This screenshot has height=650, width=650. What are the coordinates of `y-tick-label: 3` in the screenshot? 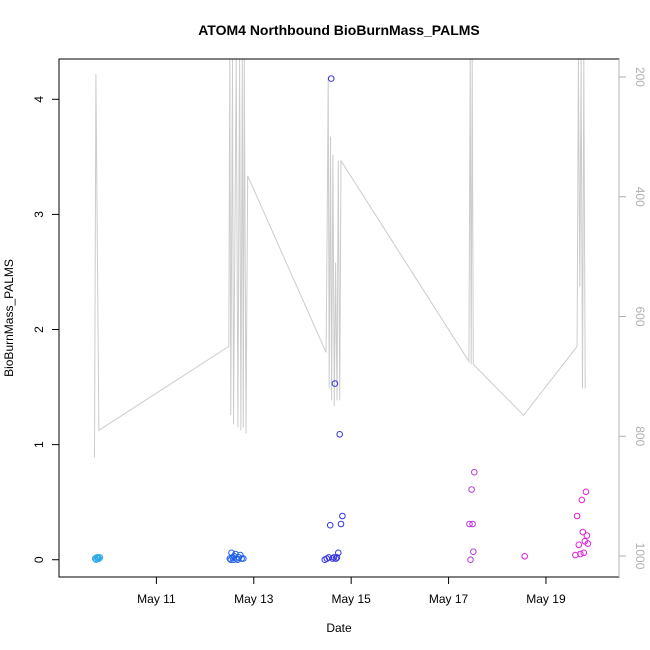 It's located at (39, 214).